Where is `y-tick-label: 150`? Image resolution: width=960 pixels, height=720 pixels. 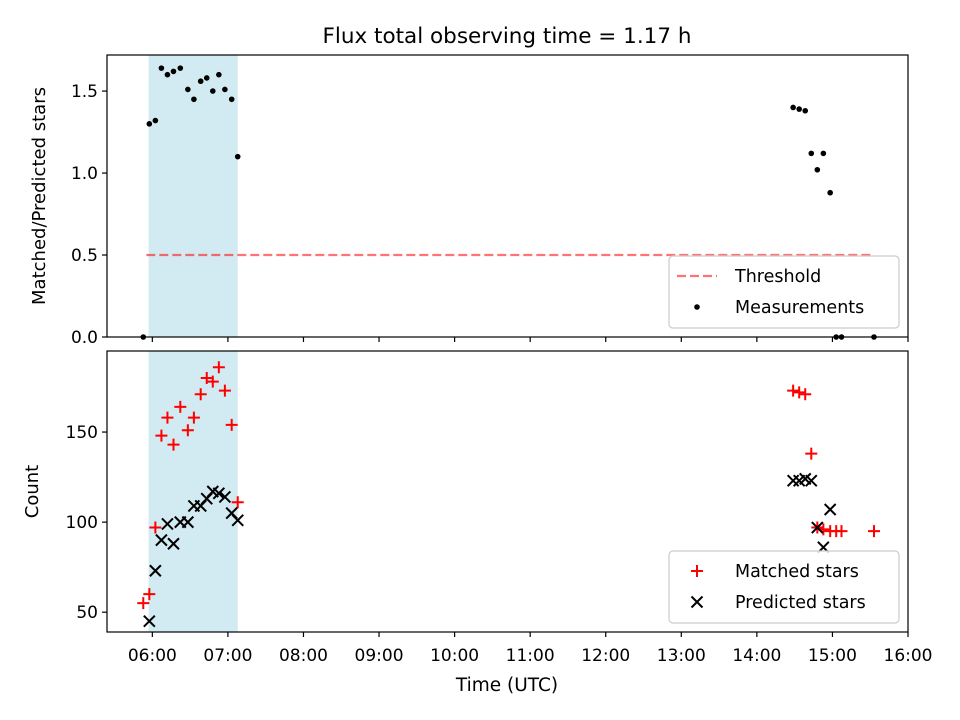 y-tick-label: 150 is located at coordinates (82, 433).